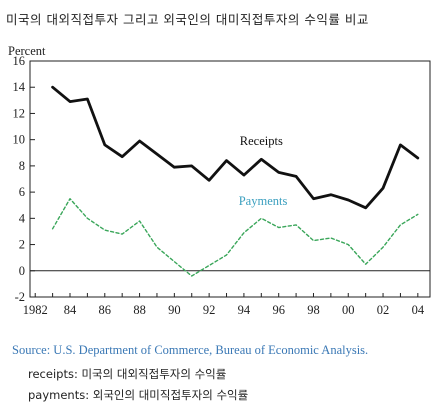  What do you see at coordinates (244, 310) in the screenshot?
I see `x-tick-label: 94` at bounding box center [244, 310].